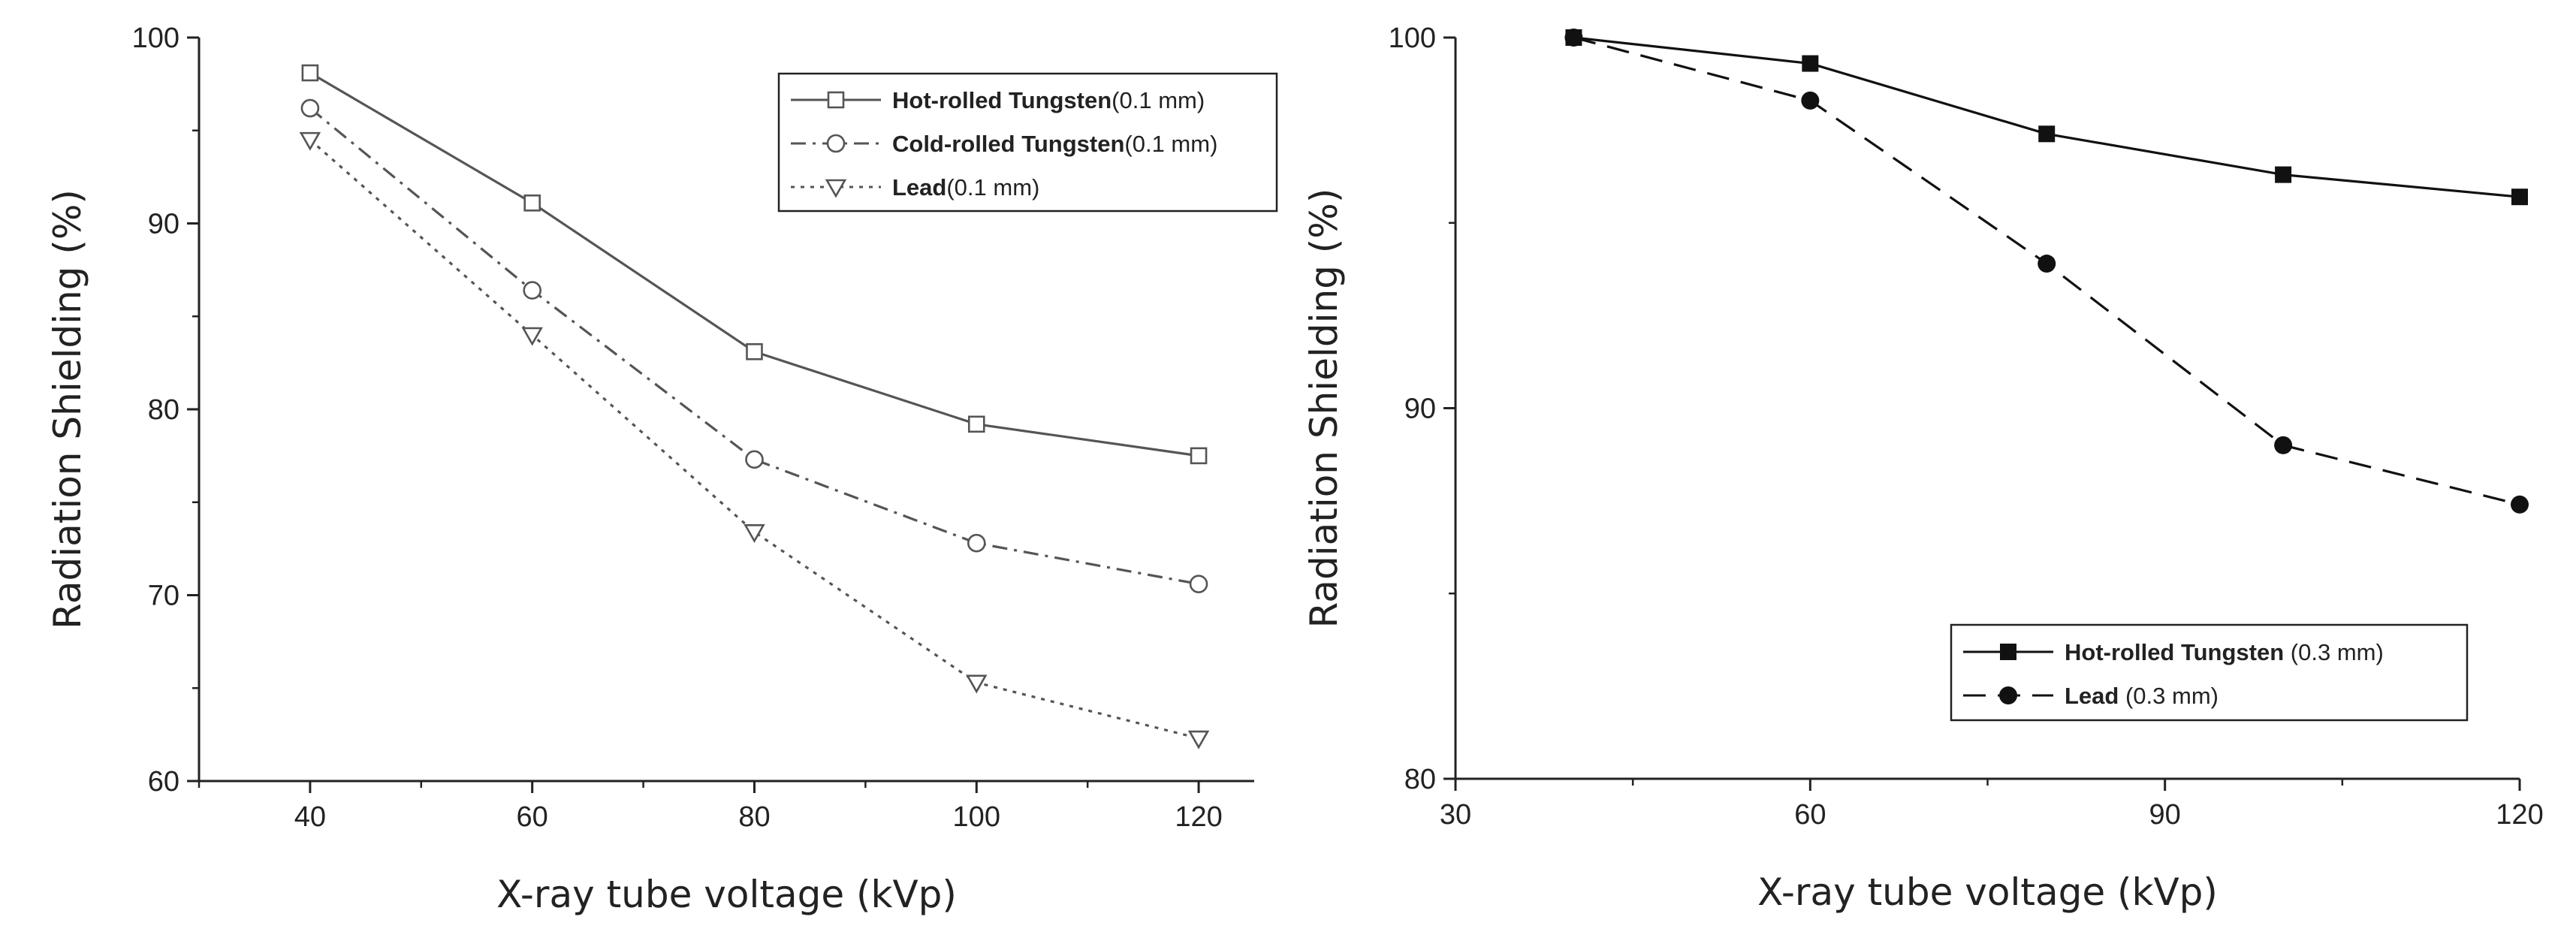 The width and height of the screenshot is (2576, 941). I want to click on series-line, so click(2047, 117).